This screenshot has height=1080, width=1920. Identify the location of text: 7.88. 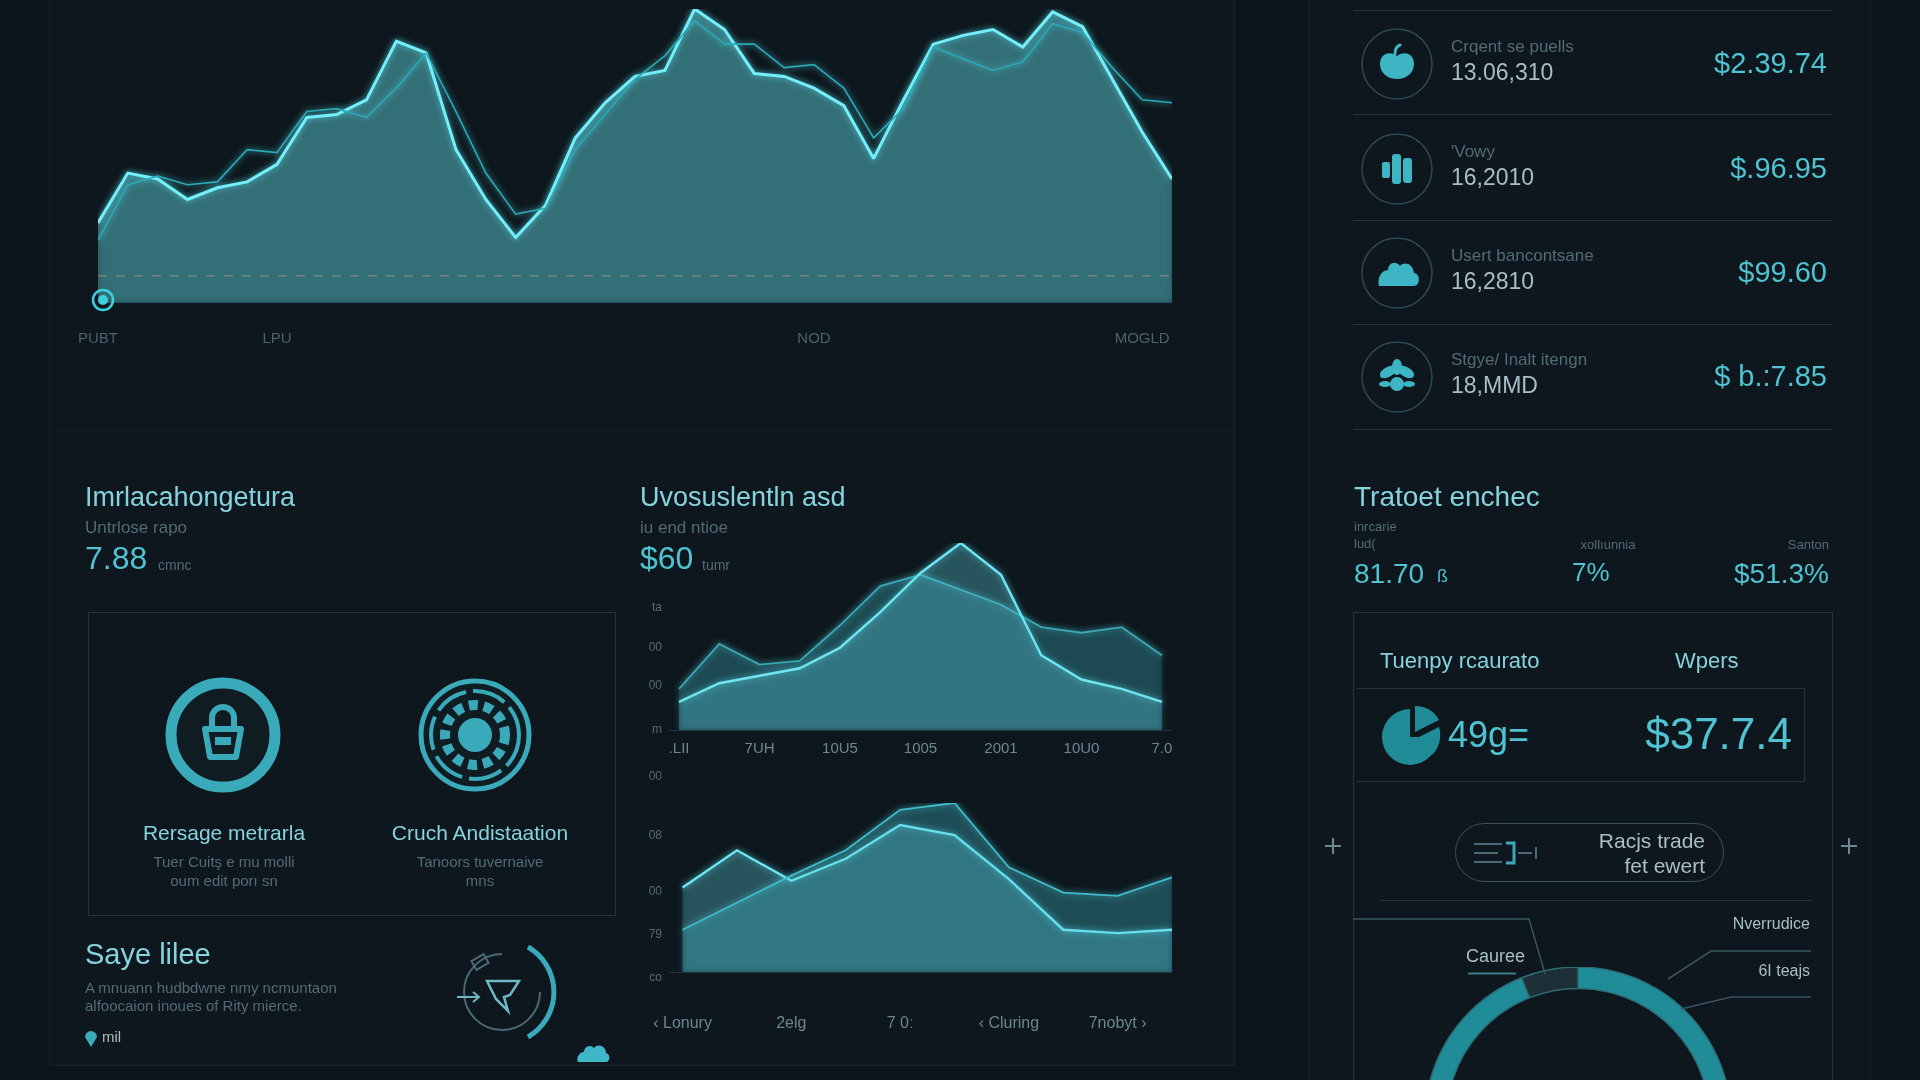
(116, 558).